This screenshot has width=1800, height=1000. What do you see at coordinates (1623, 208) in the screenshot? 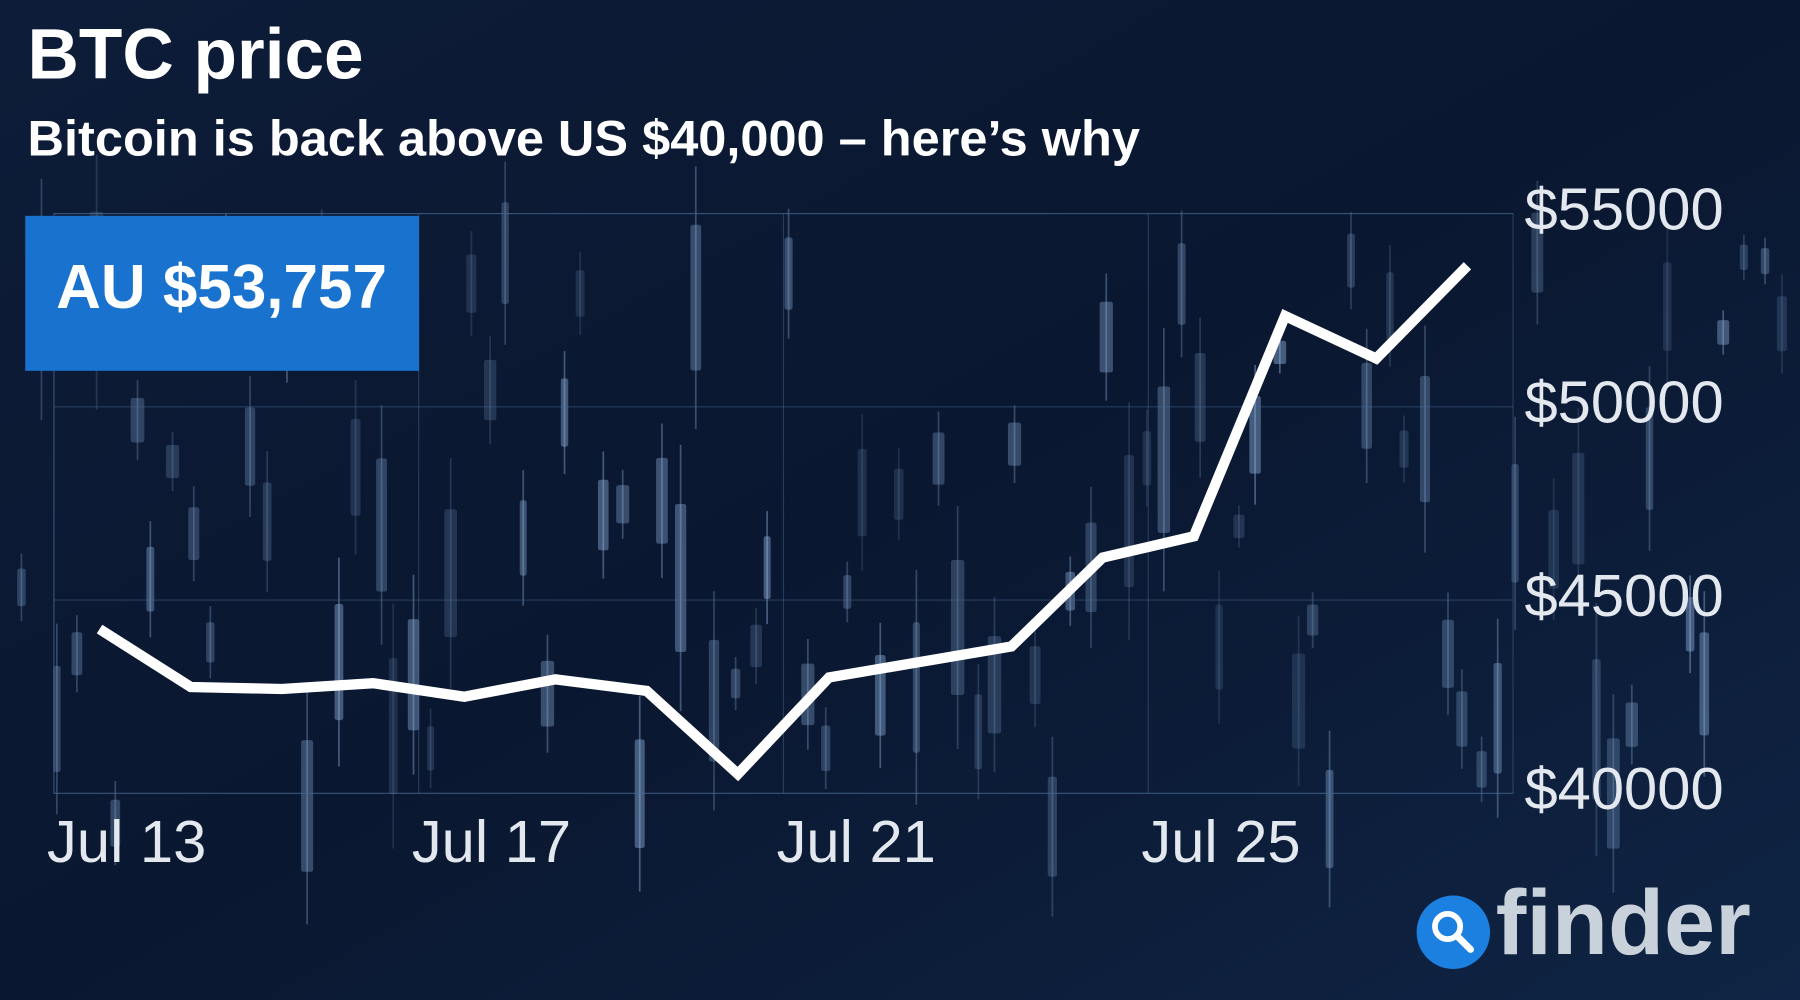
I see `y-tick-label: $55000` at bounding box center [1623, 208].